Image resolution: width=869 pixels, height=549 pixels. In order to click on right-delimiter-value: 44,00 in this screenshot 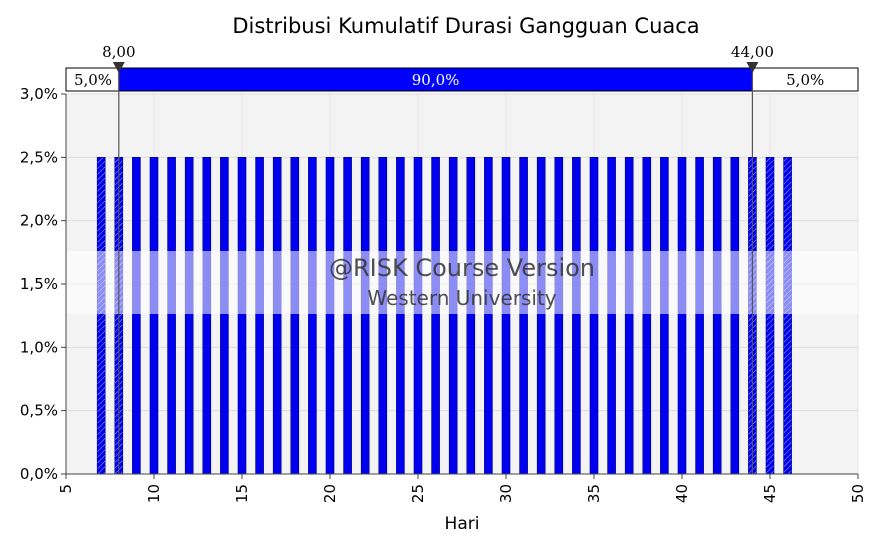, I will do `click(752, 52)`.